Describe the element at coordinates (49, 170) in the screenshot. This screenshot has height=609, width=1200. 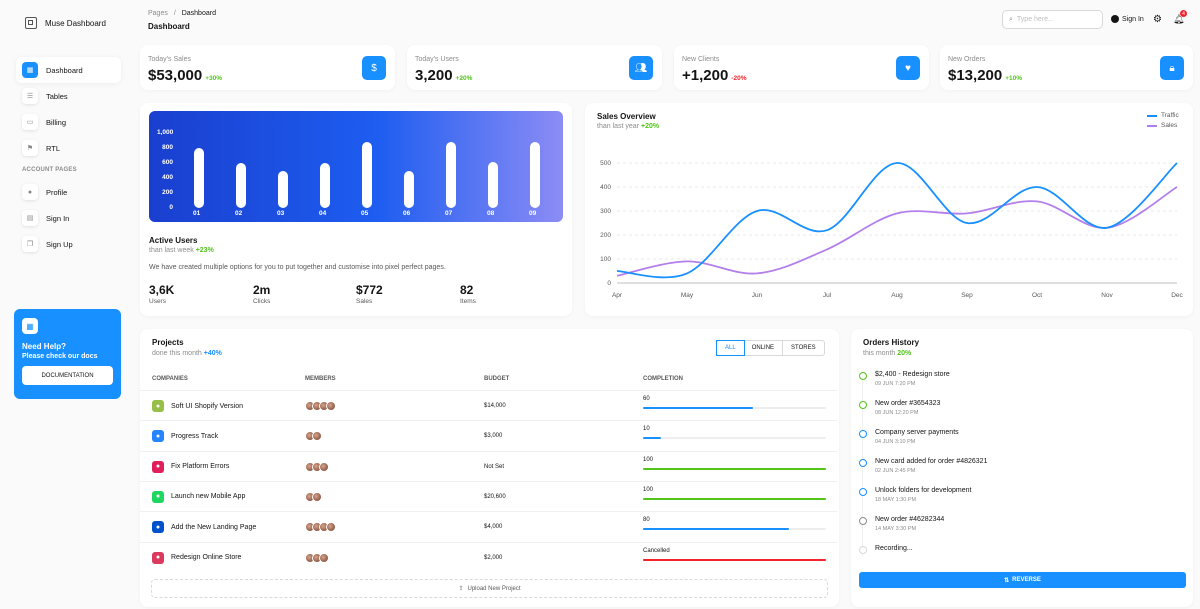
I see `sidebar-section-label: ACCOUNT PAGES` at that location.